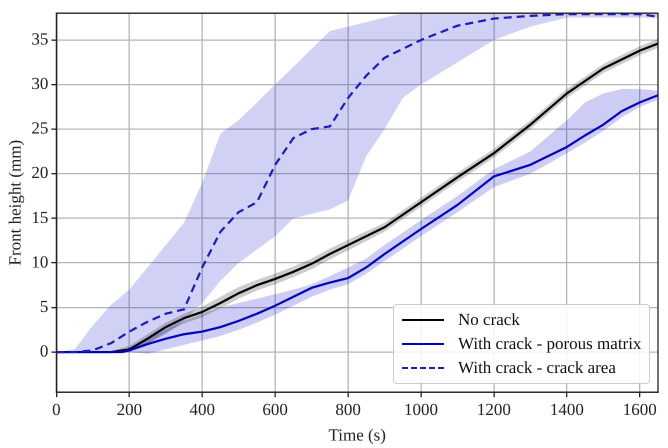 This screenshot has height=448, width=668. What do you see at coordinates (39, 172) in the screenshot?
I see `y-tick-label: 20` at bounding box center [39, 172].